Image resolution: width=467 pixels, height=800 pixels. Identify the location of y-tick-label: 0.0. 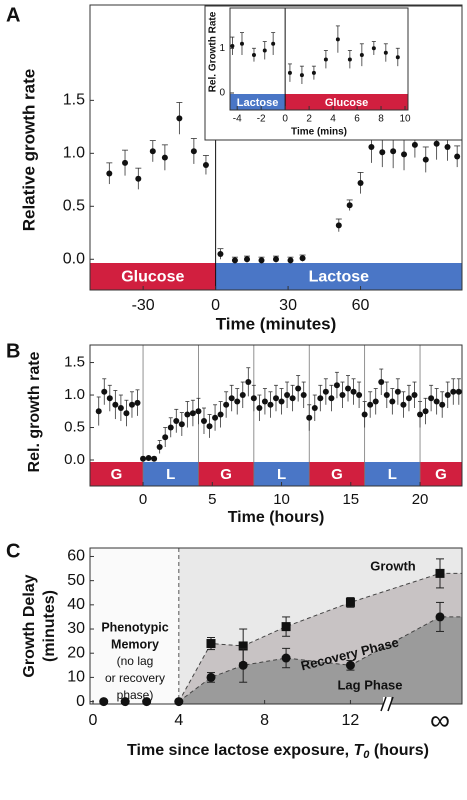
(74, 258).